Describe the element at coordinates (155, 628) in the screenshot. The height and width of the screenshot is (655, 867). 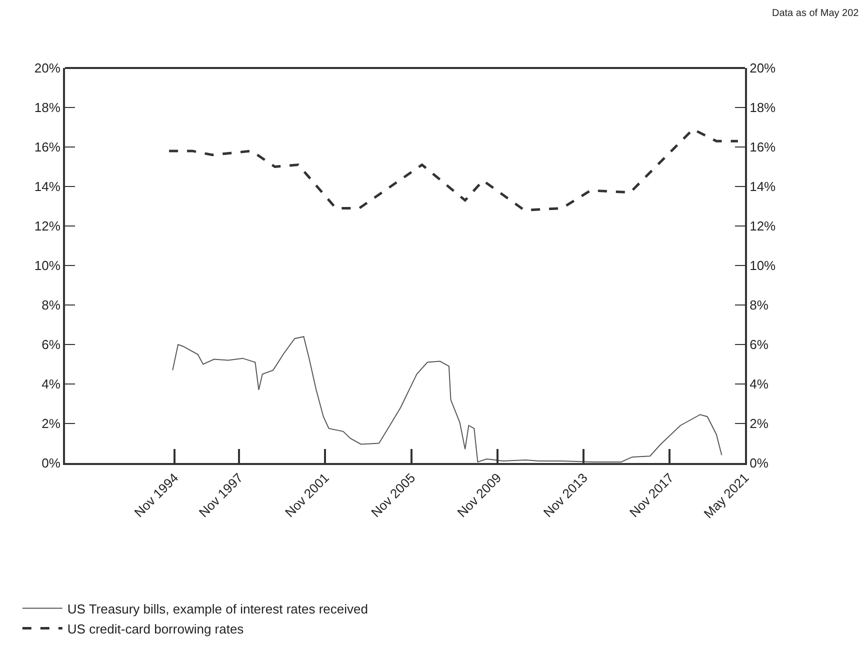
I see `legend-label: US credit-card borrowing rates` at that location.